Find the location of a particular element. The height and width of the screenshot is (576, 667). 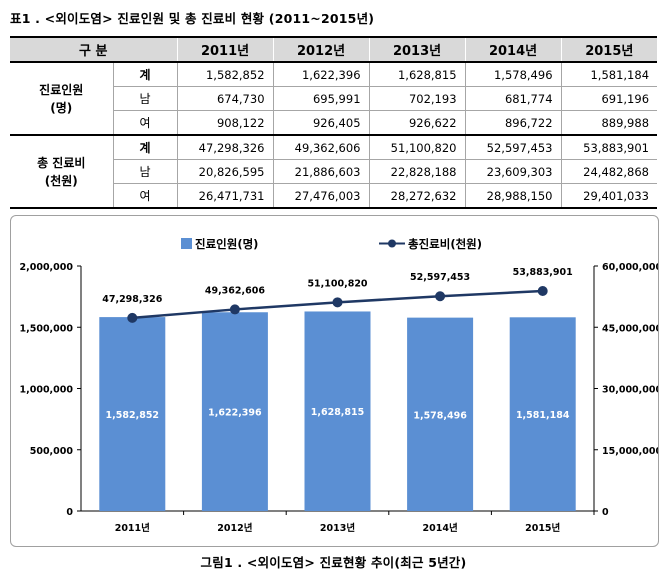

legend-bar-swatch is located at coordinates (186, 243).